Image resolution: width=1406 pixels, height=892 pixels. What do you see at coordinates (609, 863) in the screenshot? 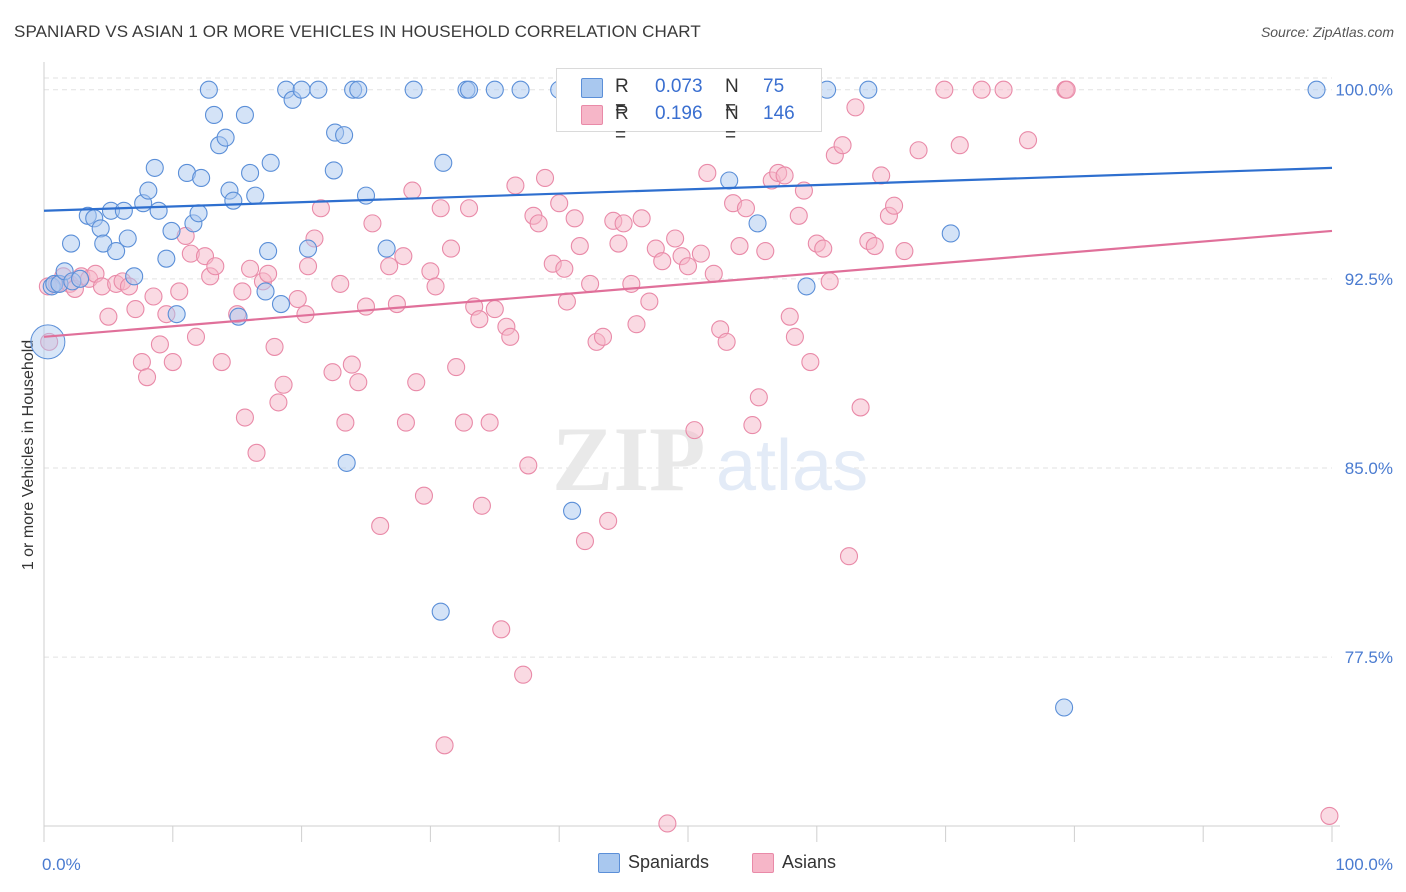
I see `spaniards-legend-swatch` at bounding box center [609, 863].